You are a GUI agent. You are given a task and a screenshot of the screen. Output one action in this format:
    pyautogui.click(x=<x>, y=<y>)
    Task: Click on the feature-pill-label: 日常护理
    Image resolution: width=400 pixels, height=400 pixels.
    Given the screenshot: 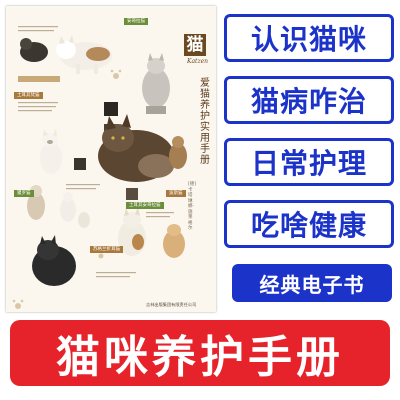 What is the action you would take?
    pyautogui.click(x=308, y=163)
    